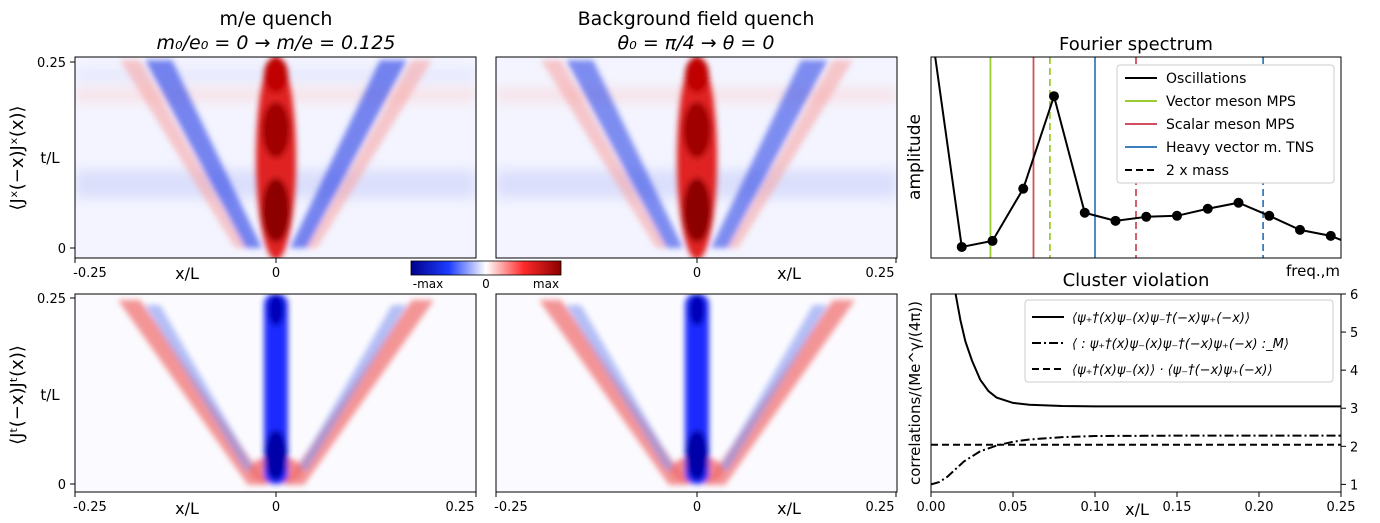  What do you see at coordinates (696, 19) in the screenshot?
I see `col2-title-line1: Background field quench` at bounding box center [696, 19].